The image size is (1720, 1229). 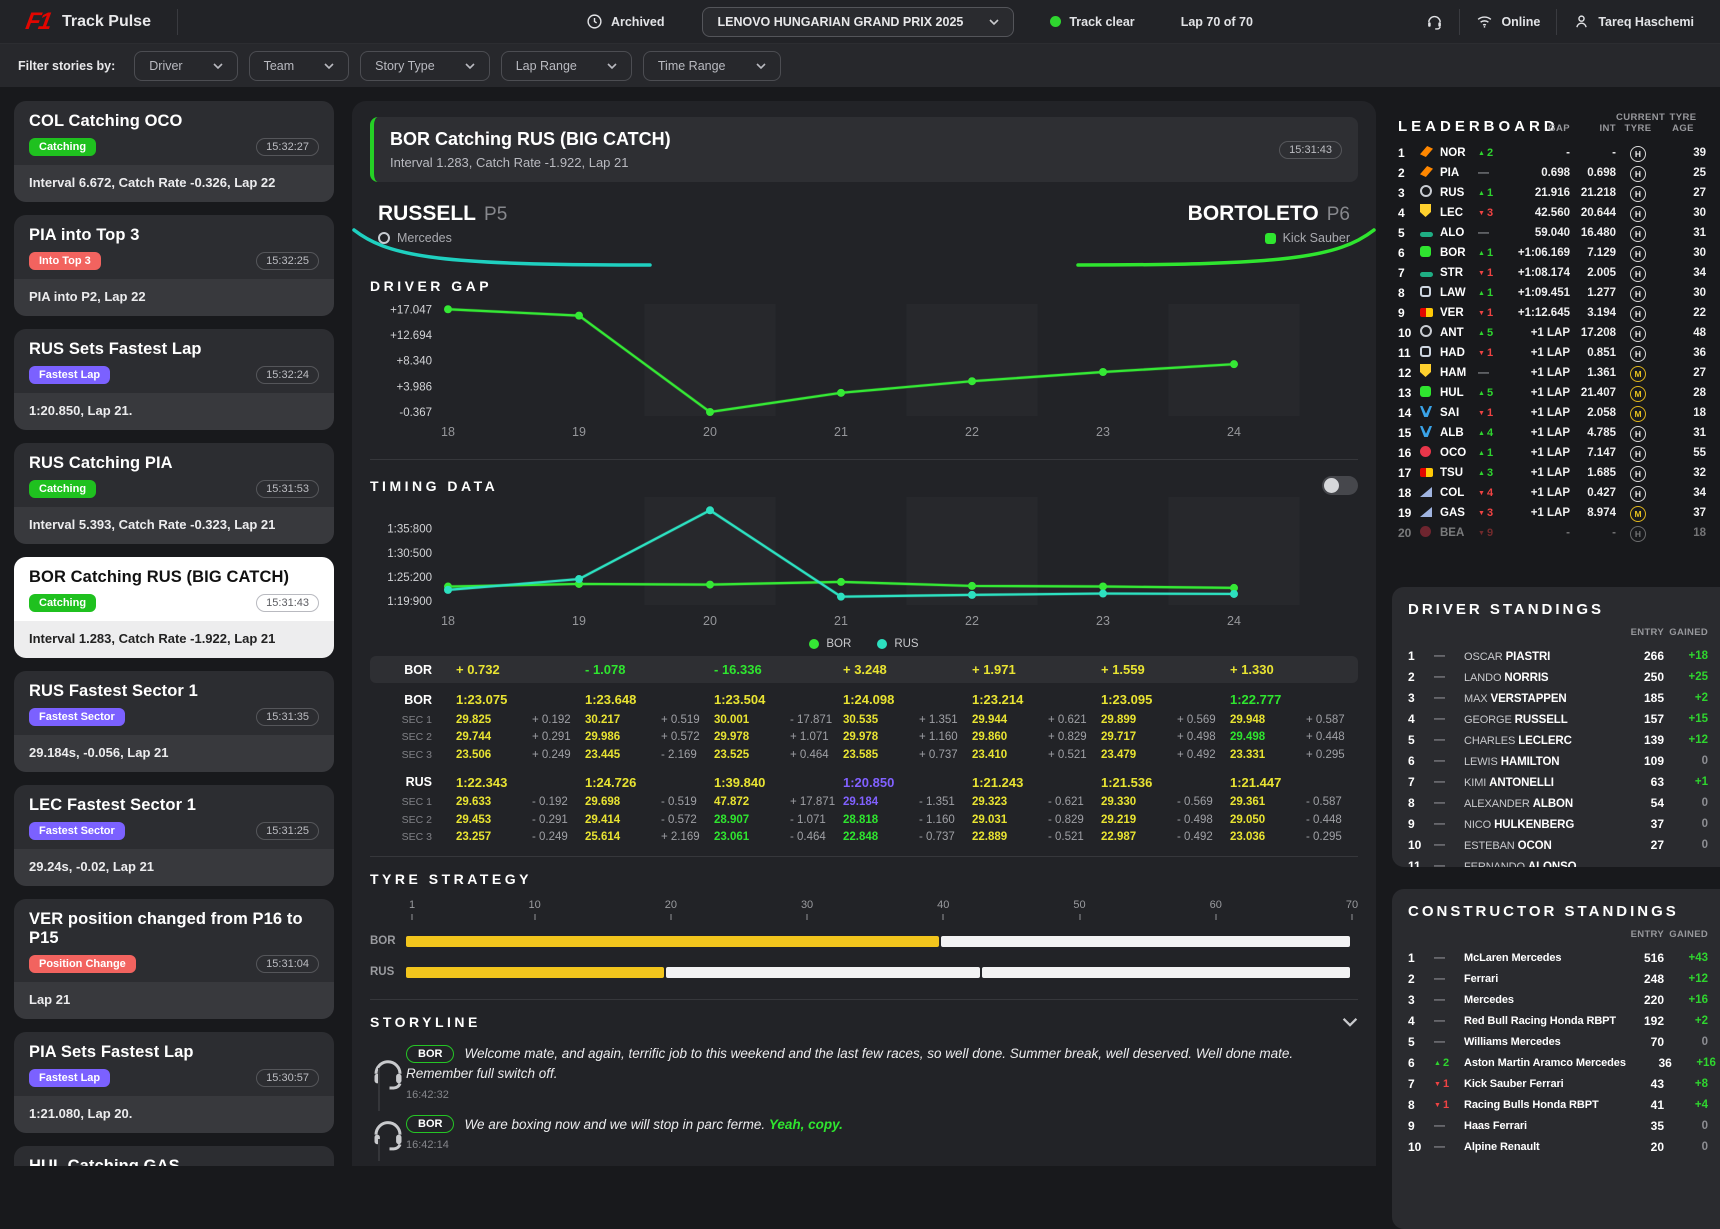 I want to click on filter-driver: Driver, so click(x=185, y=66).